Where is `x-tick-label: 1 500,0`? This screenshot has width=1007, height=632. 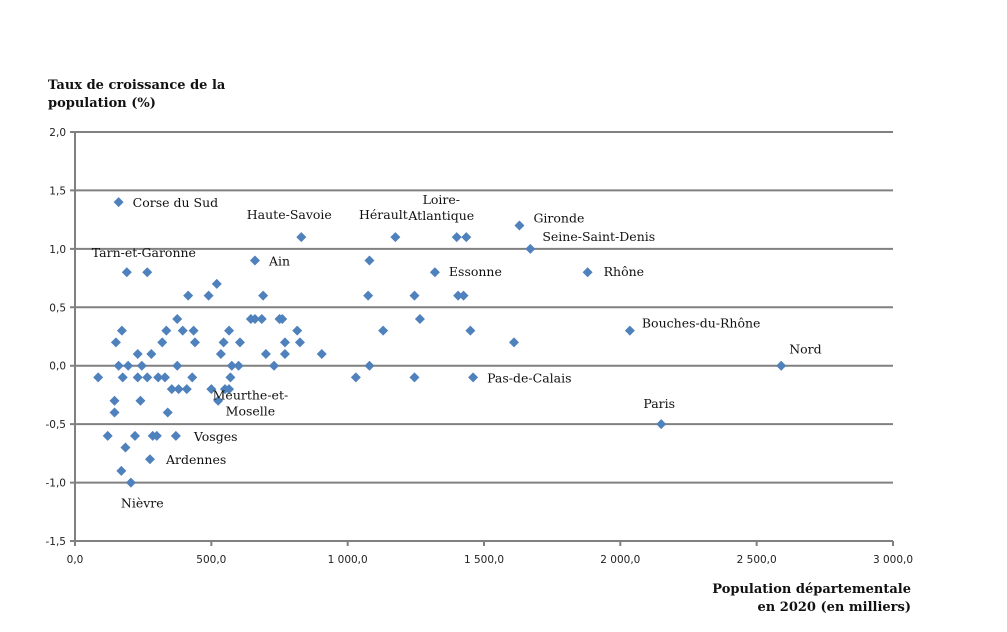
x-tick-label: 1 500,0 is located at coordinates (484, 560).